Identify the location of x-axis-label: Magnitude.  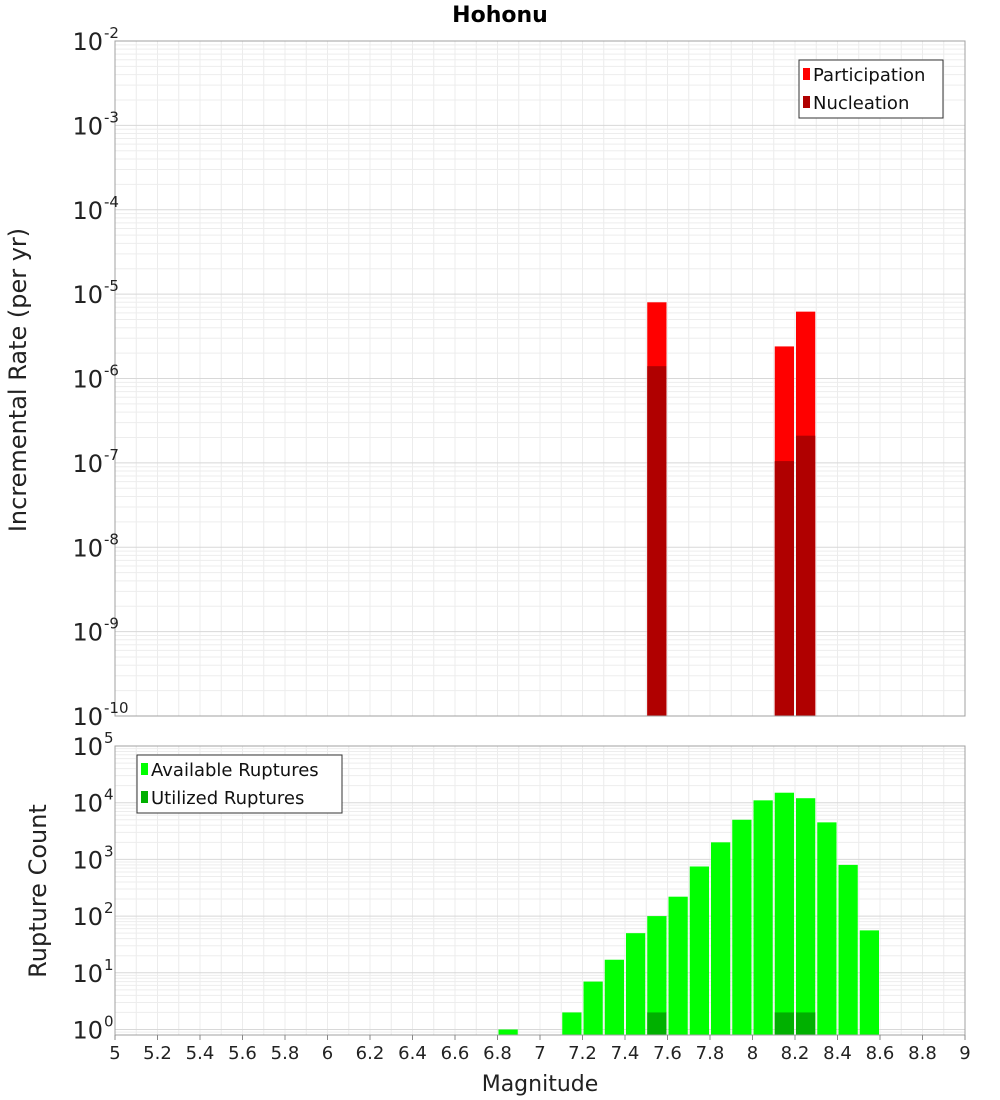
(540, 1084).